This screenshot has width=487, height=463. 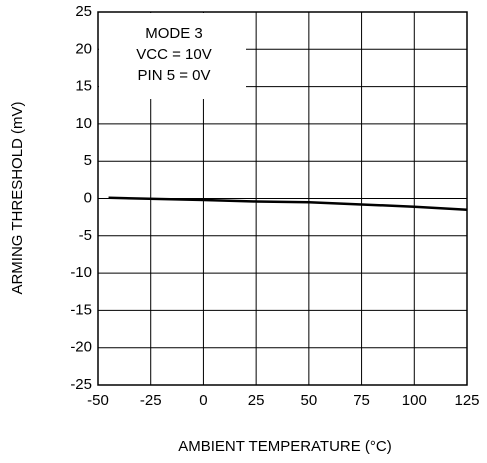 What do you see at coordinates (151, 400) in the screenshot?
I see `x-tick-label: -25` at bounding box center [151, 400].